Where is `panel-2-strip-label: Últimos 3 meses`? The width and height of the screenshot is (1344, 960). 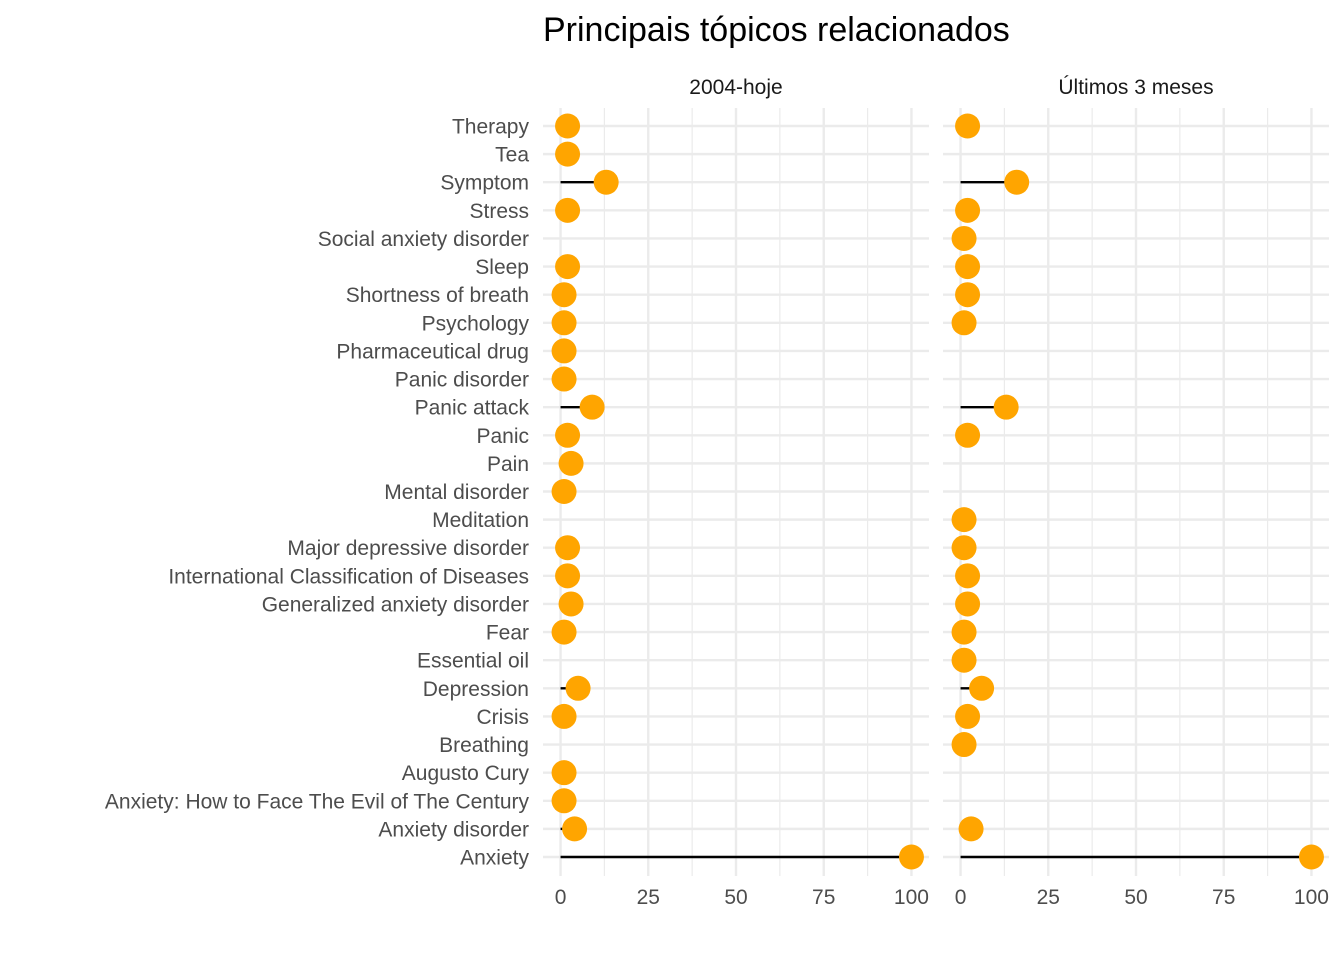
panel-2-strip-label: Últimos 3 meses is located at coordinates (1135, 87).